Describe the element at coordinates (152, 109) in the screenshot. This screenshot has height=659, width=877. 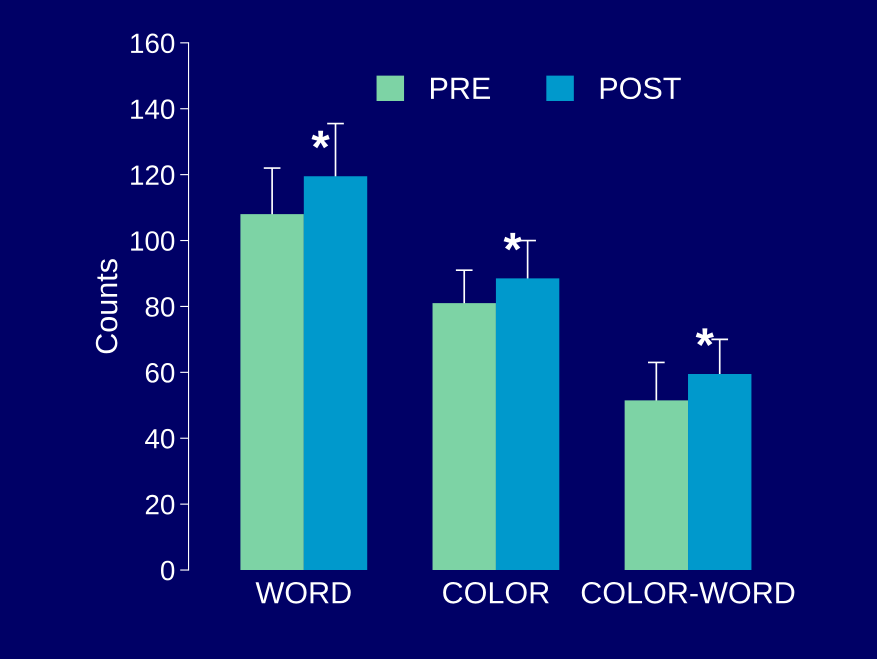
I see `y-tick-label: 140` at that location.